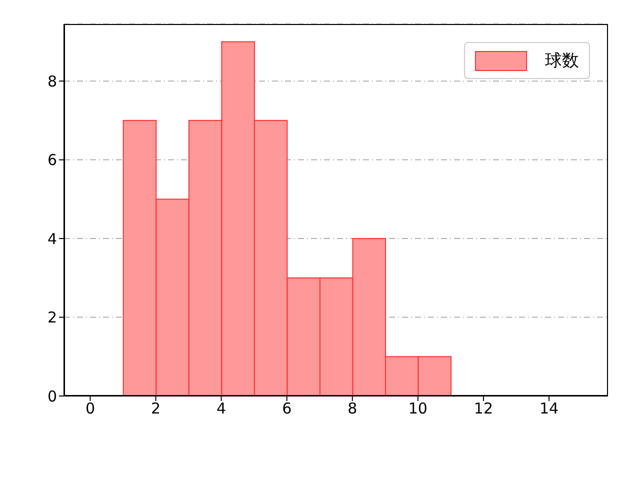 The width and height of the screenshot is (640, 480). I want to click on x-tick-label: 12, so click(484, 409).